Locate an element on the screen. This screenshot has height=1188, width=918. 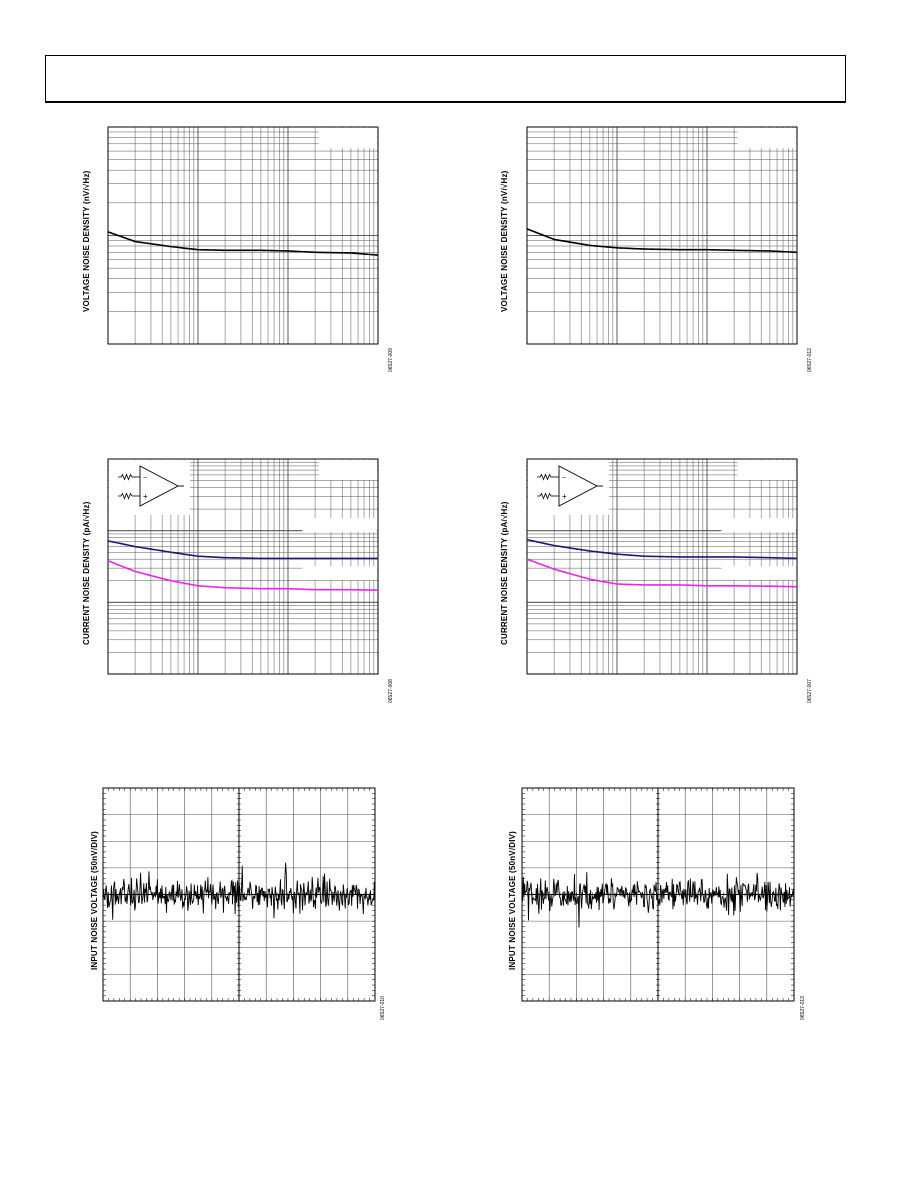
figure-code: 06527-008 is located at coordinates (391, 691).